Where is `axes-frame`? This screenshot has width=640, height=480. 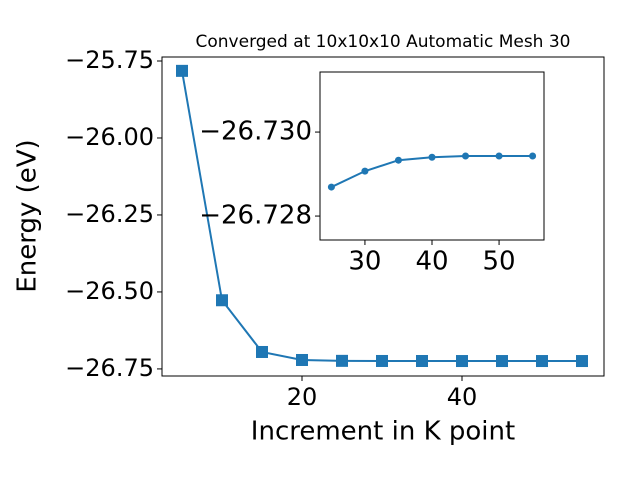 axes-frame is located at coordinates (432, 156).